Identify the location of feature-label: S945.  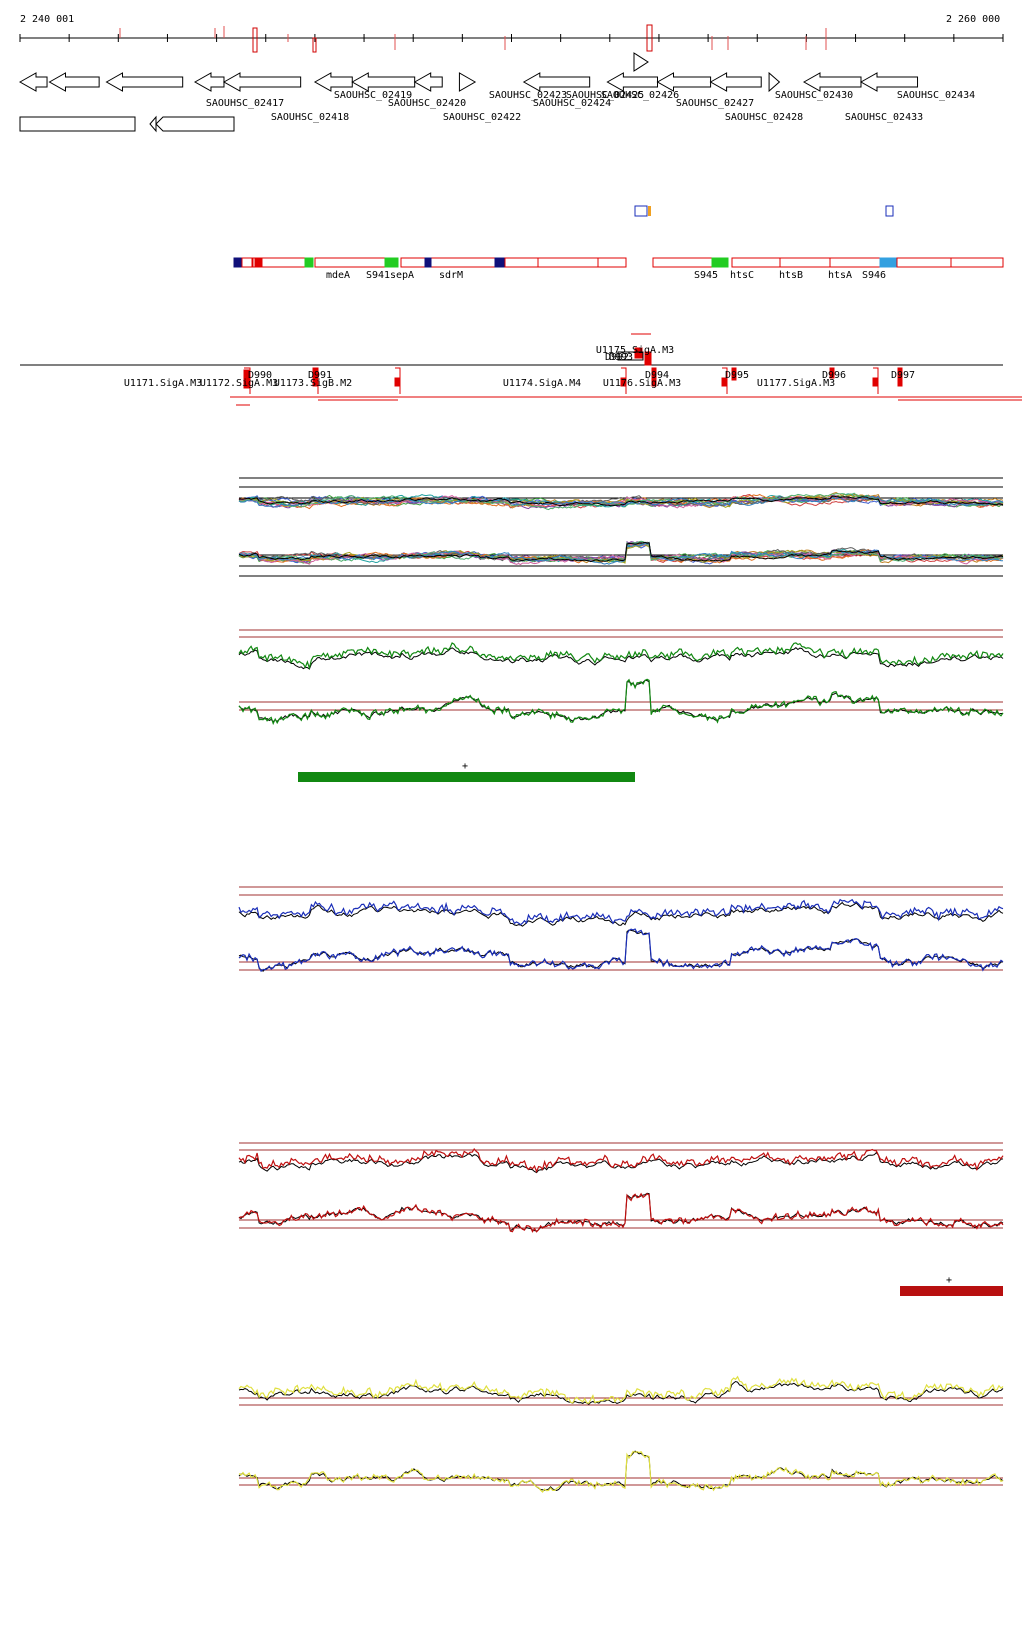
(706, 275).